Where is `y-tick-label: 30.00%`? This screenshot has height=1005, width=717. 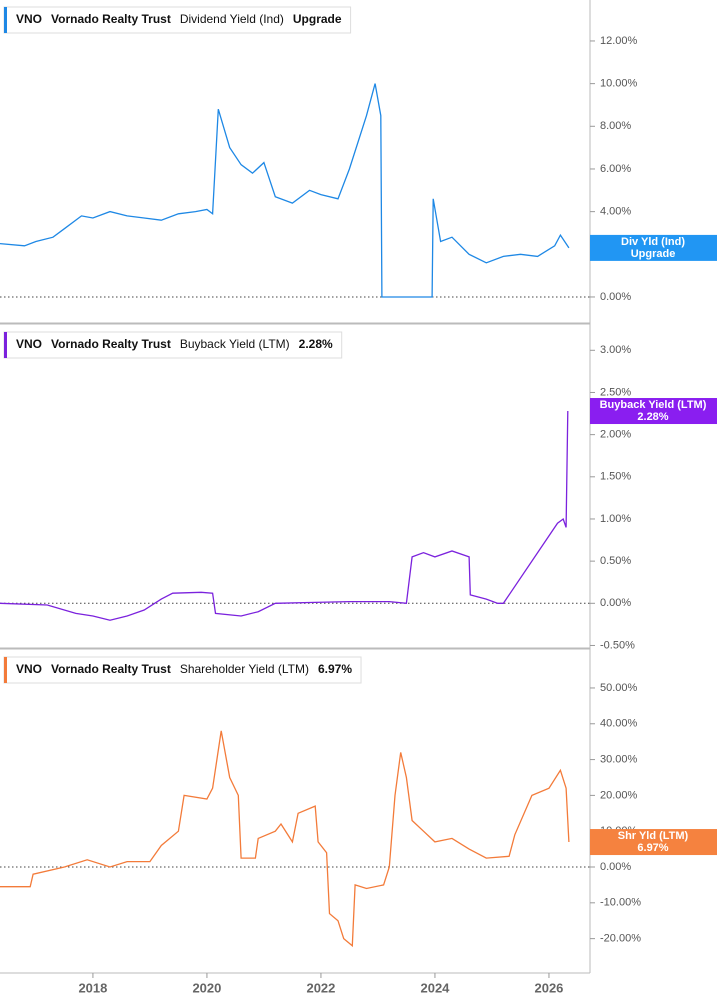
y-tick-label: 30.00% is located at coordinates (619, 759).